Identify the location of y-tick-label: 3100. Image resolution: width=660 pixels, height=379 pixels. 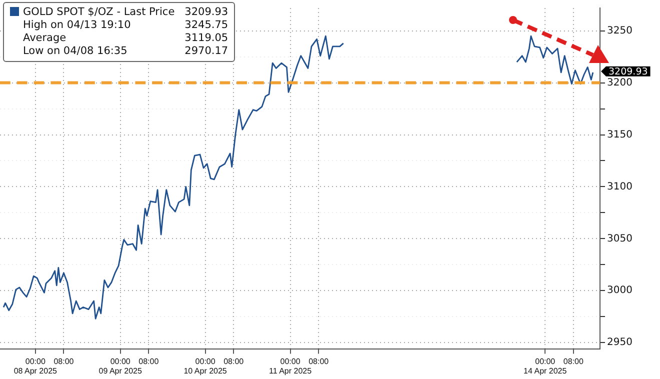
(619, 186).